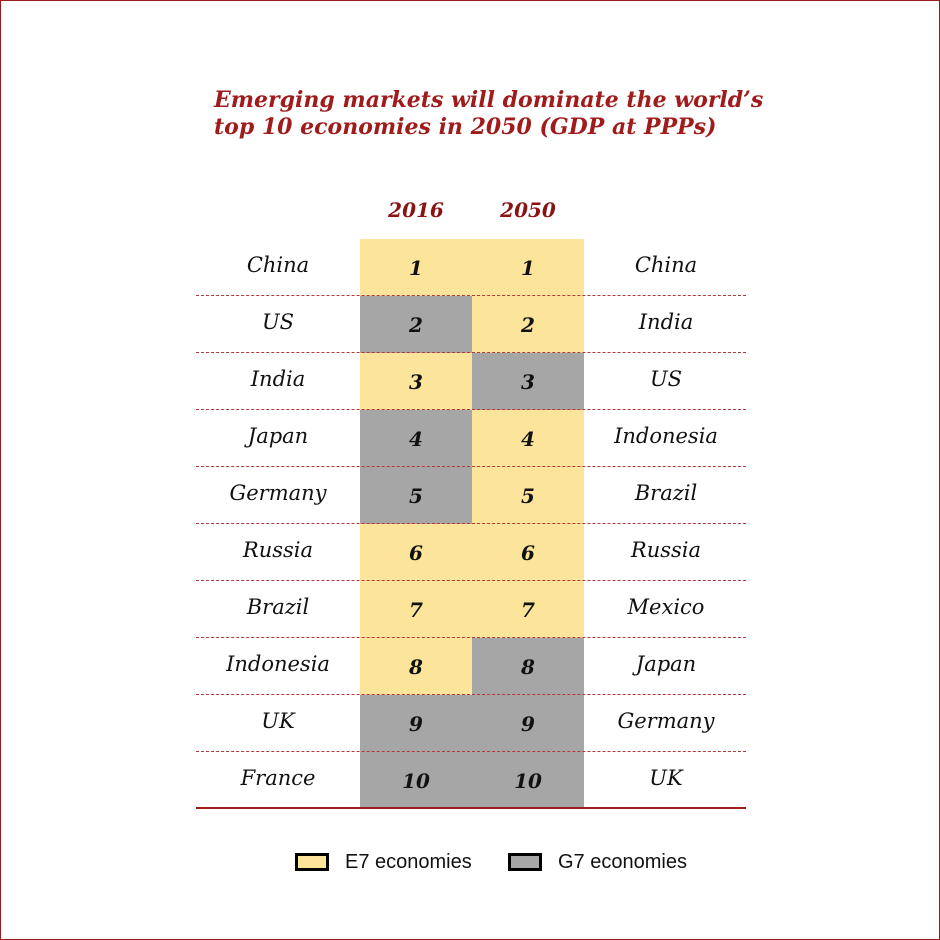 Image resolution: width=940 pixels, height=940 pixels. What do you see at coordinates (416, 381) in the screenshot?
I see `rank-cell-2016: 3` at bounding box center [416, 381].